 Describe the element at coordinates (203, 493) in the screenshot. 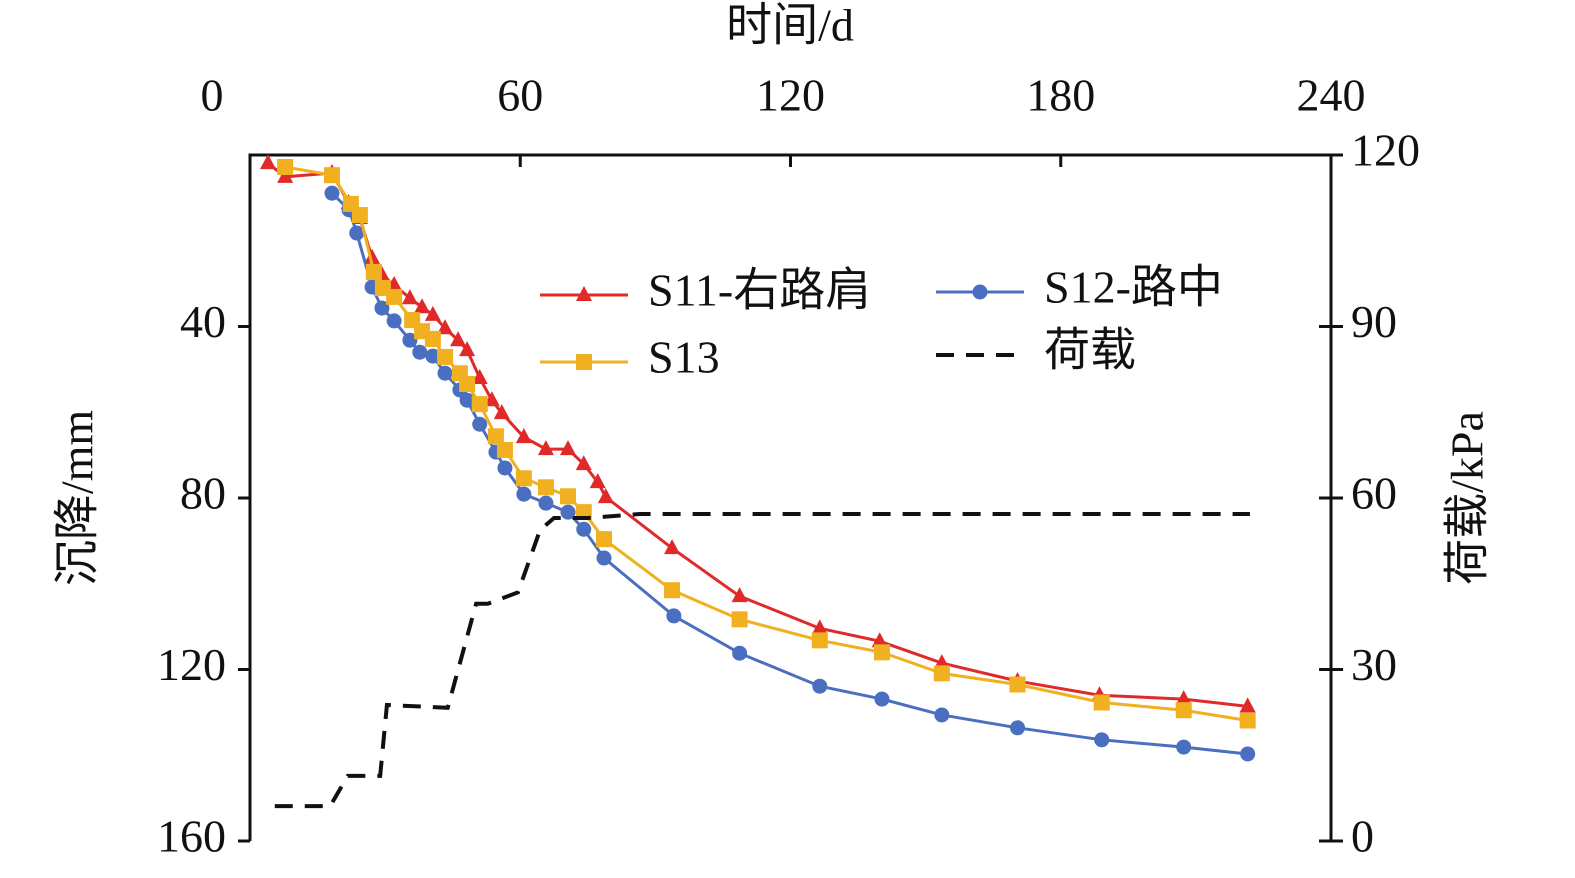

I see `y-tick-label: 80` at that location.